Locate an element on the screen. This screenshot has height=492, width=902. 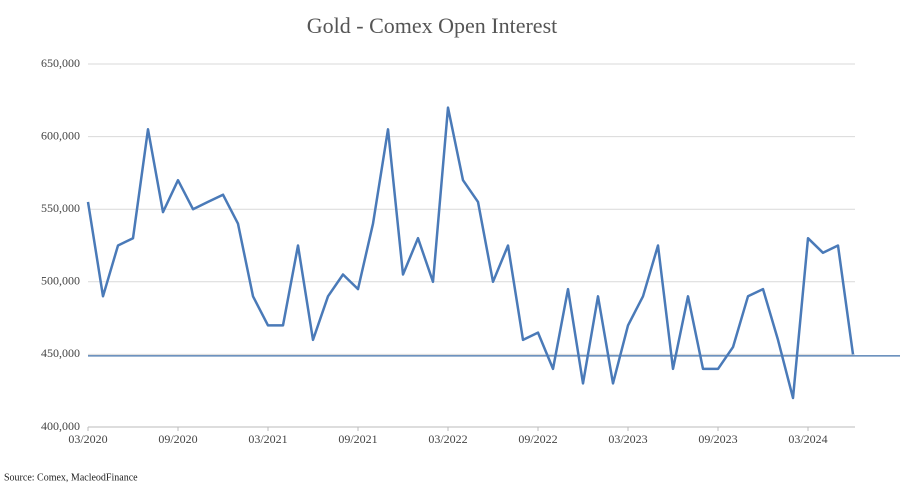
y-tick-label: 550,000 is located at coordinates (60, 208).